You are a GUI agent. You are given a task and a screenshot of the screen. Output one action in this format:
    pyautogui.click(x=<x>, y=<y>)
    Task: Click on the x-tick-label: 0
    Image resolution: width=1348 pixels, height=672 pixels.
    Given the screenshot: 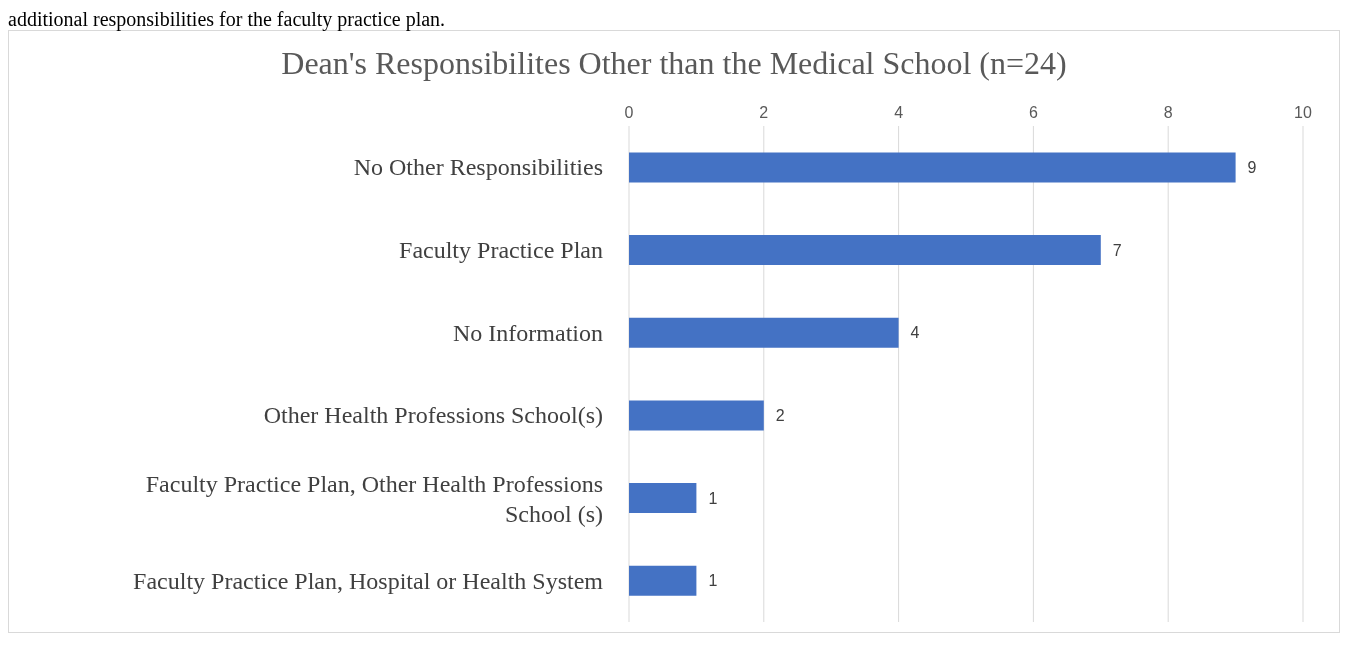 What is the action you would take?
    pyautogui.click(x=629, y=112)
    